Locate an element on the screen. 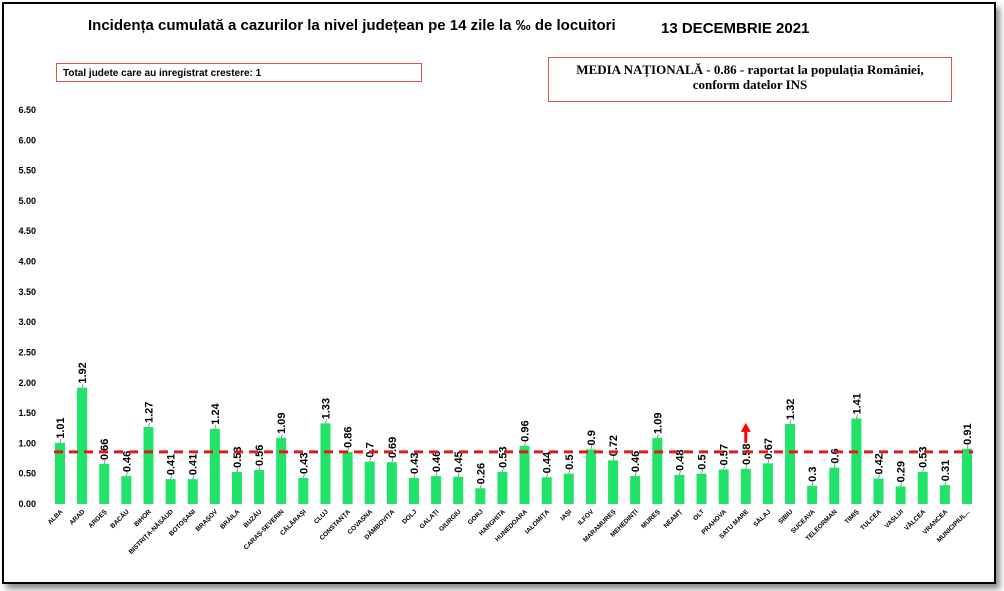  y-tick-label: 2.00 is located at coordinates (27, 383).